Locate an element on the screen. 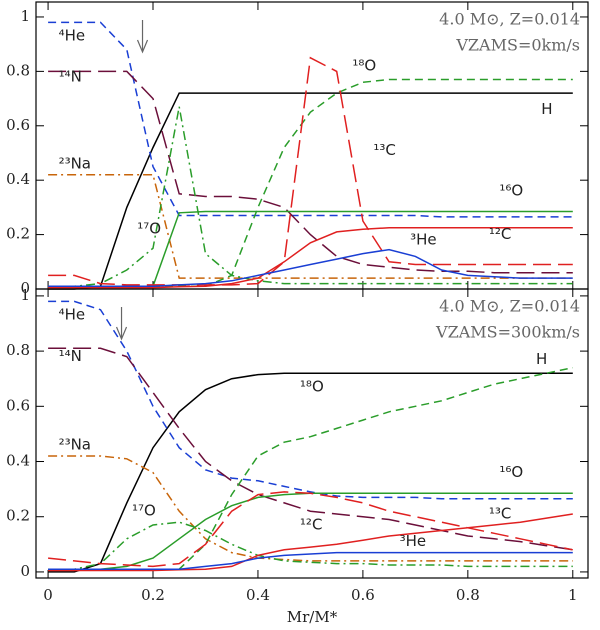  annotation: VZAMS=300km/s is located at coordinates (507, 332).